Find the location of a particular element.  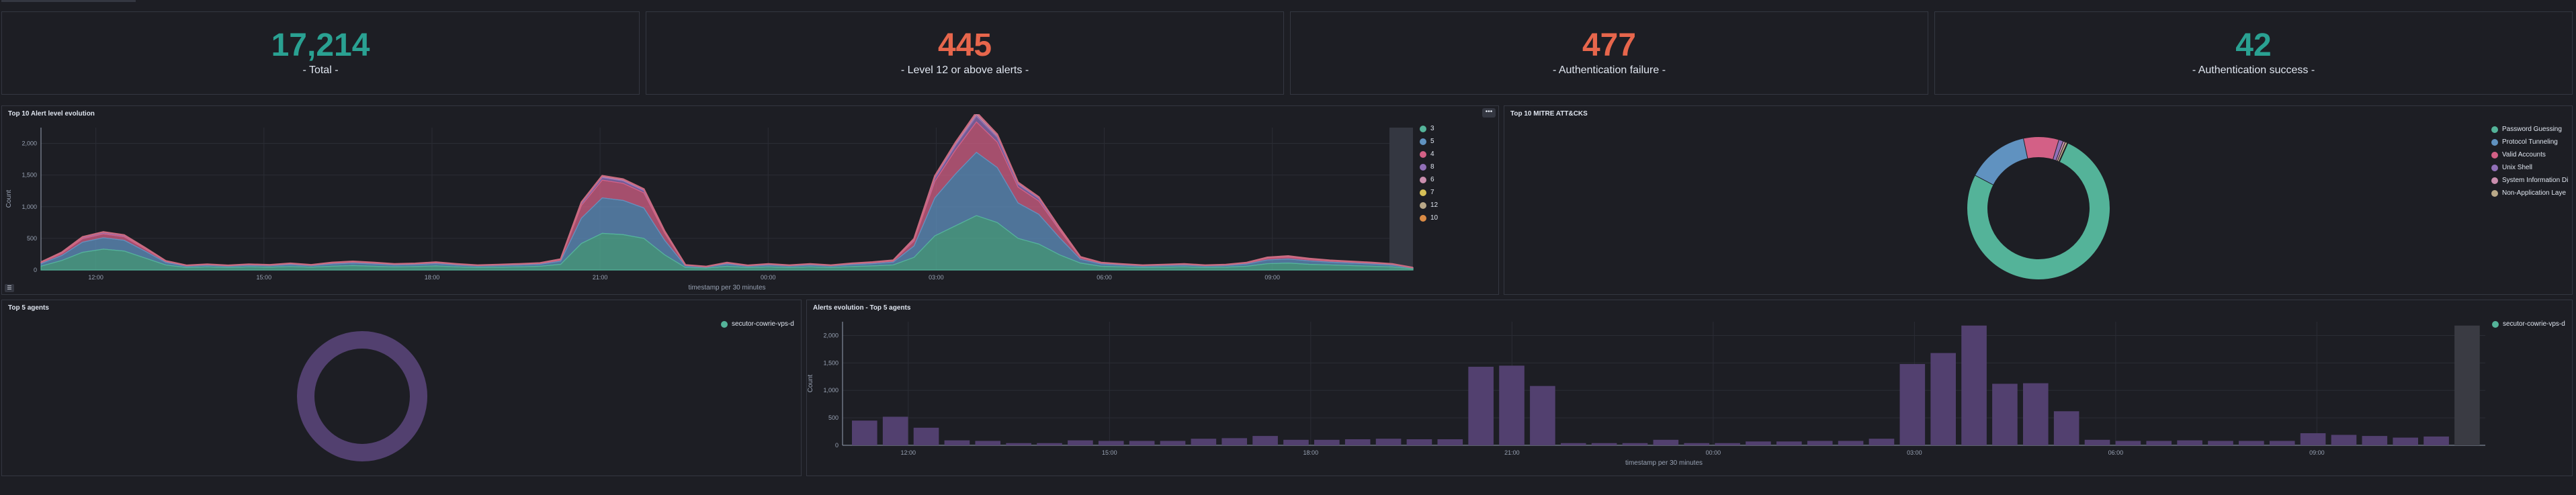

metric-auth-success-panel: 42 - Authentication success - is located at coordinates (2253, 53).